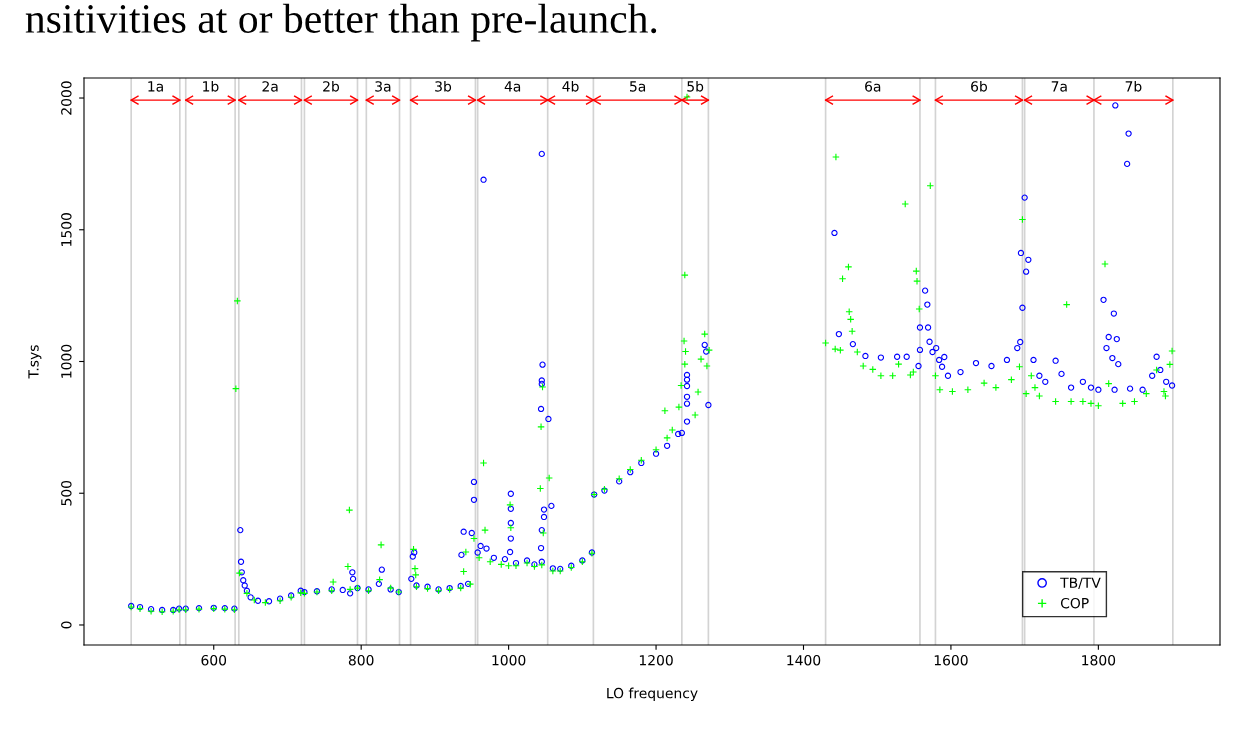 The image size is (1242, 736). Describe the element at coordinates (66, 98) in the screenshot. I see `y-tick-label: 2000` at that location.